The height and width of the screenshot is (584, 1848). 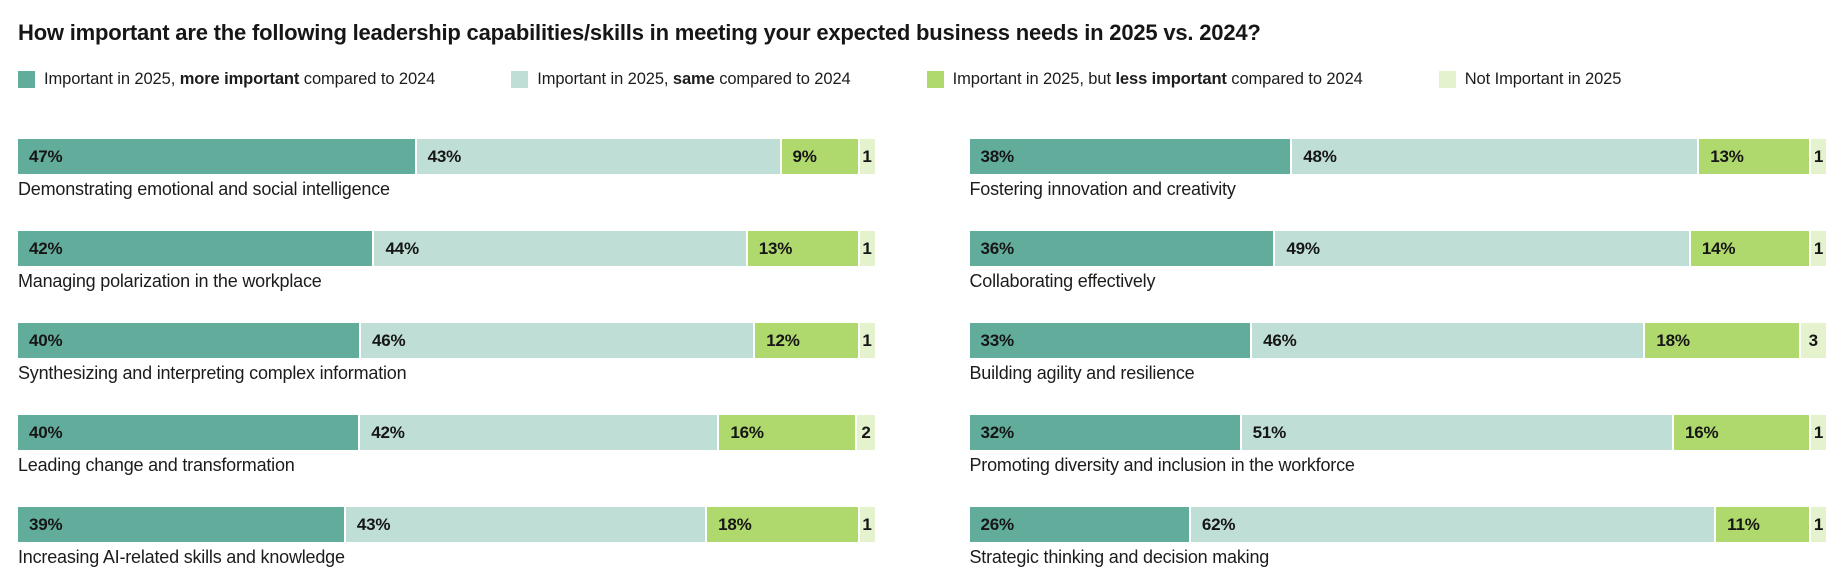 What do you see at coordinates (1813, 340) in the screenshot?
I see `segment-value: 3` at bounding box center [1813, 340].